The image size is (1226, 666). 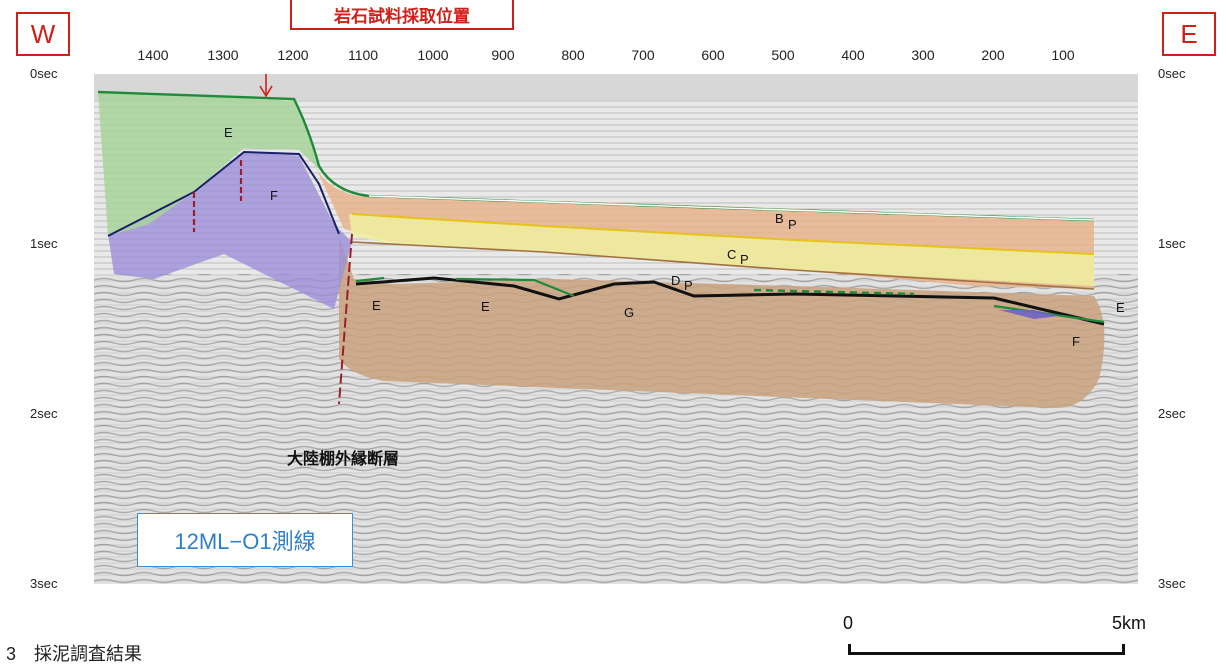 I want to click on label-e-2: E, so click(x=376, y=305).